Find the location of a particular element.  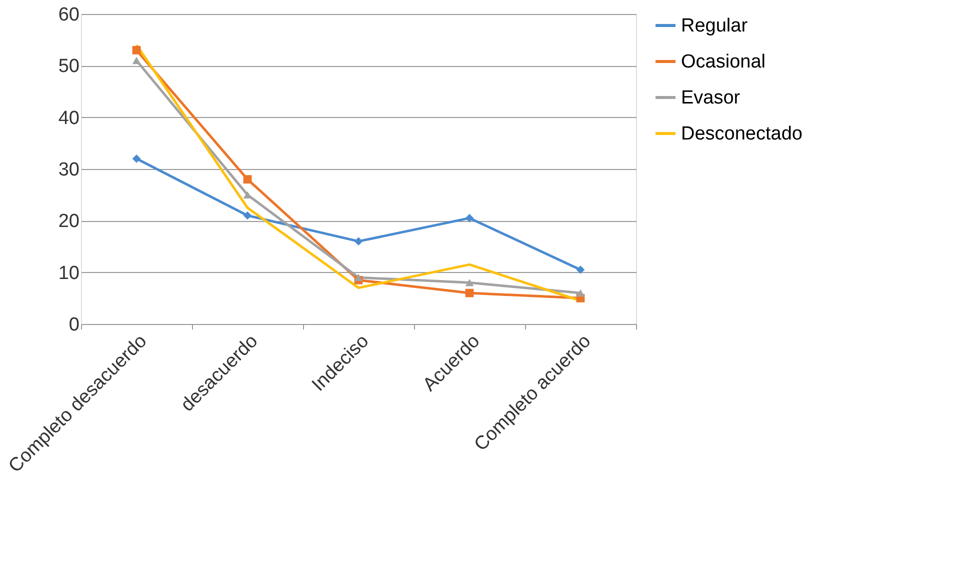

legend-label: Evasor is located at coordinates (711, 98).